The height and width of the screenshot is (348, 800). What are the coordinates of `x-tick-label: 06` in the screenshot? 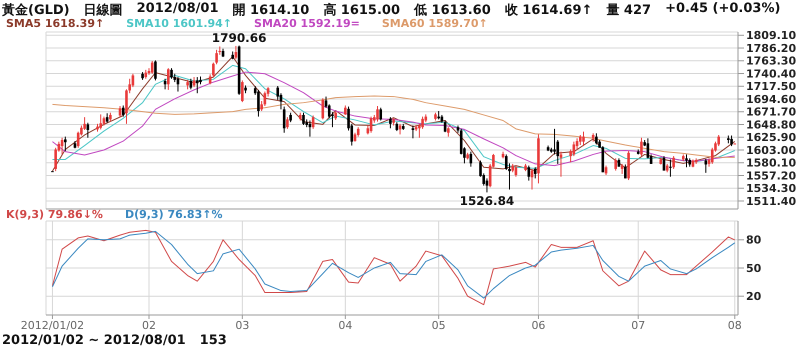 It's located at (538, 325).